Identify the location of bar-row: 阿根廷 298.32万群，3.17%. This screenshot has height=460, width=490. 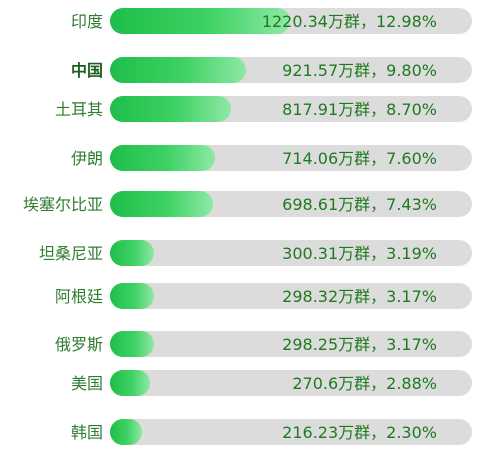
(245, 297).